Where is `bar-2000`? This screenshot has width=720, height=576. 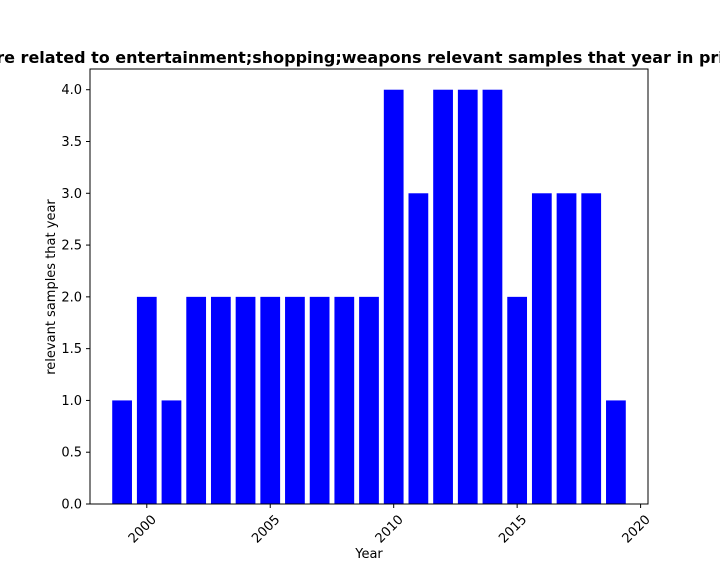
bar-2000 is located at coordinates (146, 400).